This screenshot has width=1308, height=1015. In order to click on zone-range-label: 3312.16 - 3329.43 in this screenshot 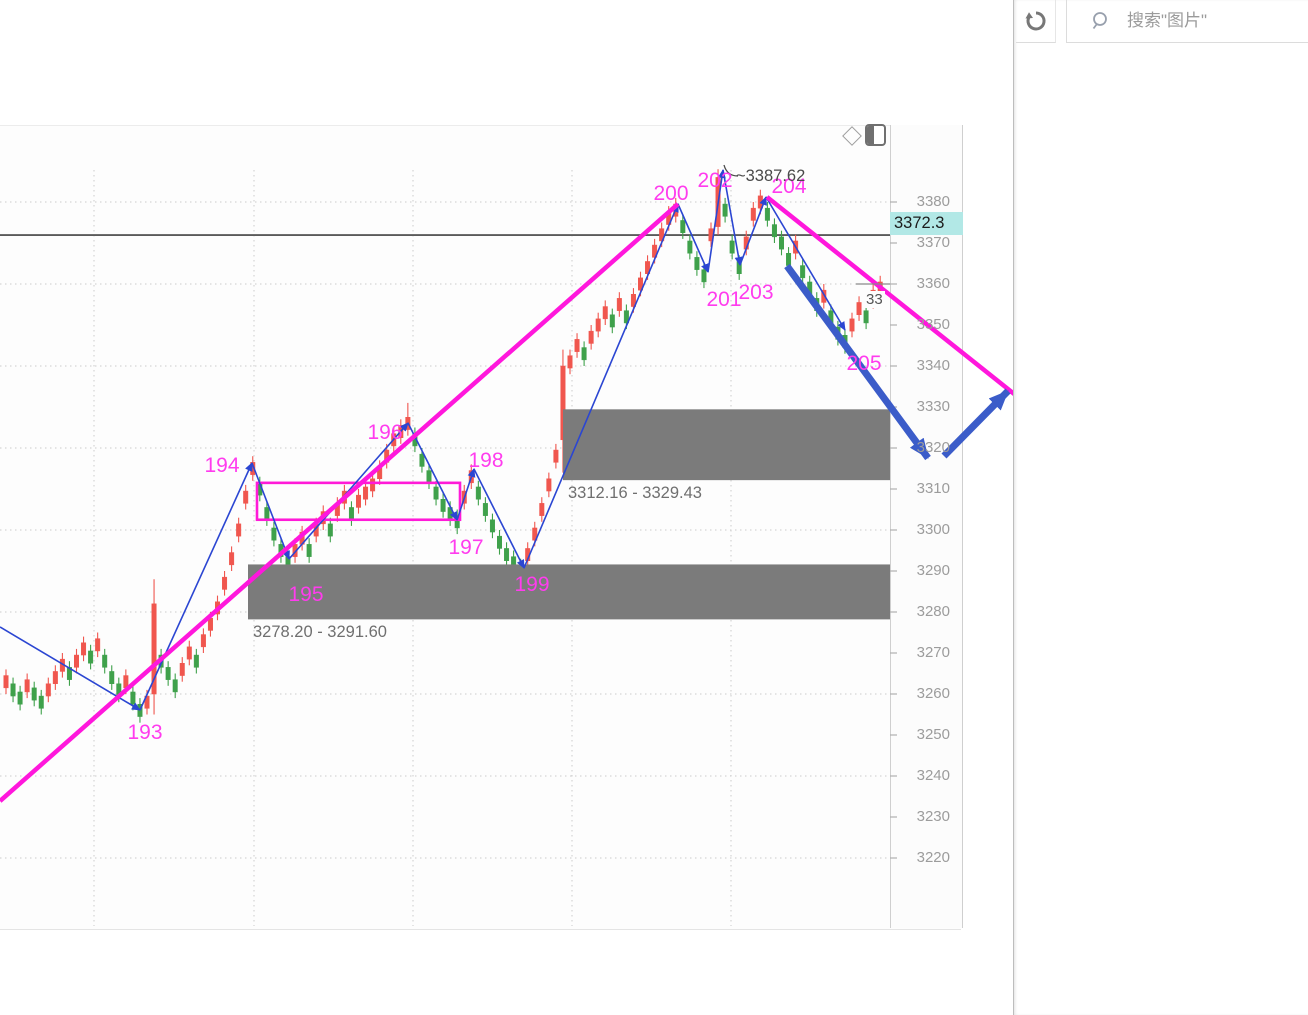, I will do `click(635, 493)`.